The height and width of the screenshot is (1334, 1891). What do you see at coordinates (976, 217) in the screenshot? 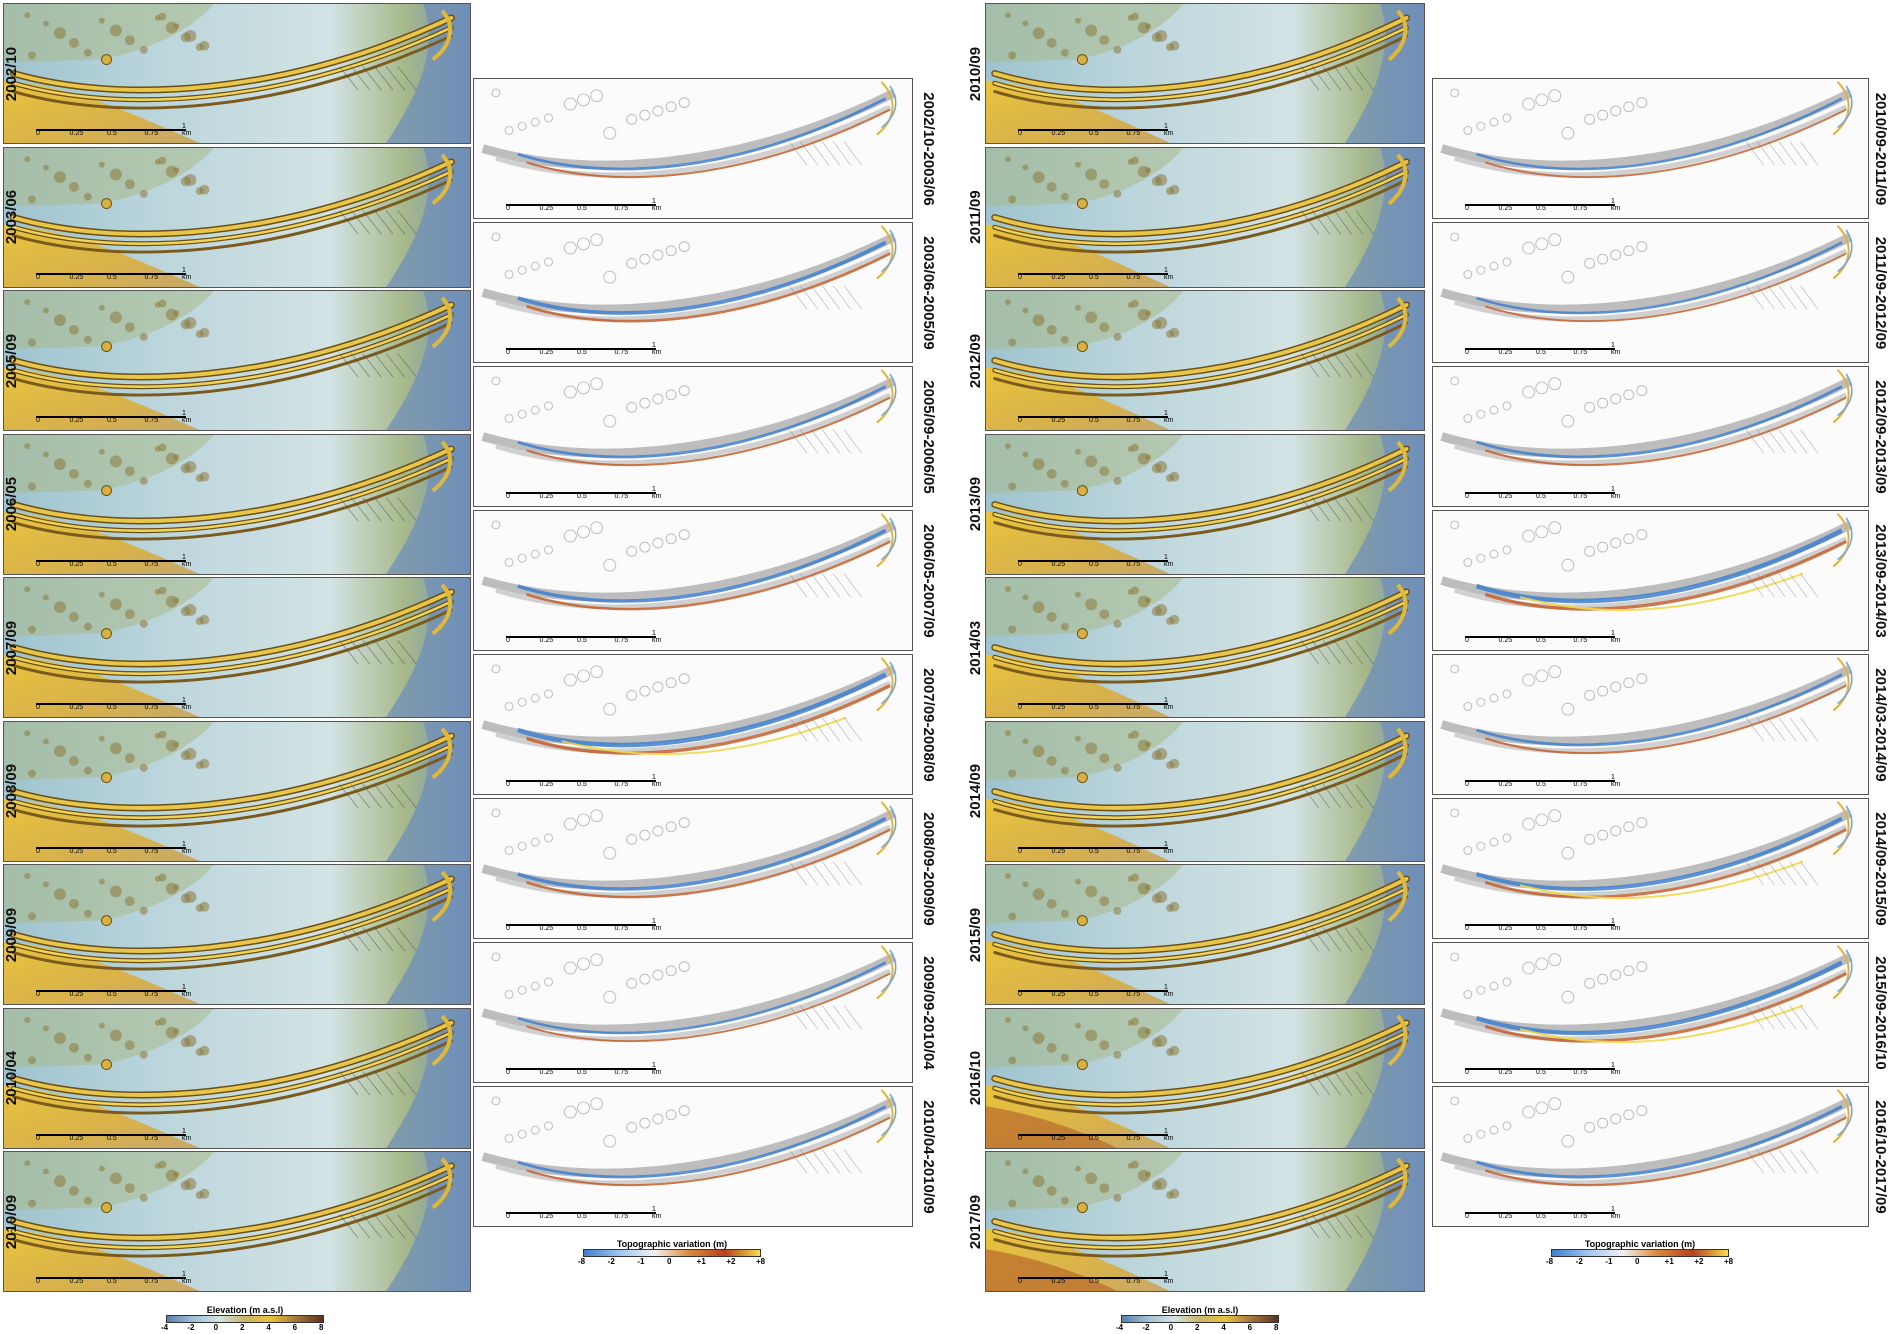
I see `elevation-date-label: 2011/09` at bounding box center [976, 217].